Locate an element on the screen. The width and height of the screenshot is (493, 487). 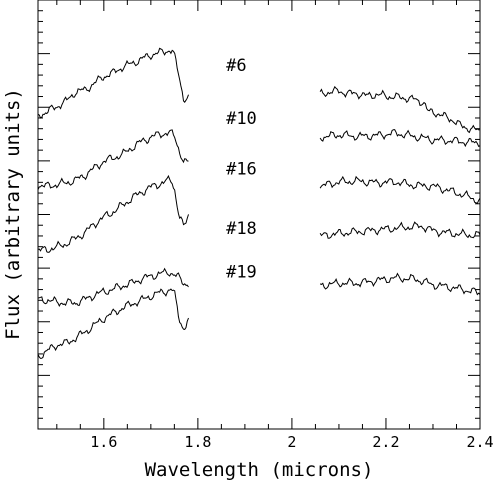
x-axis-label: Wavelength (microns) is located at coordinates (259, 470).